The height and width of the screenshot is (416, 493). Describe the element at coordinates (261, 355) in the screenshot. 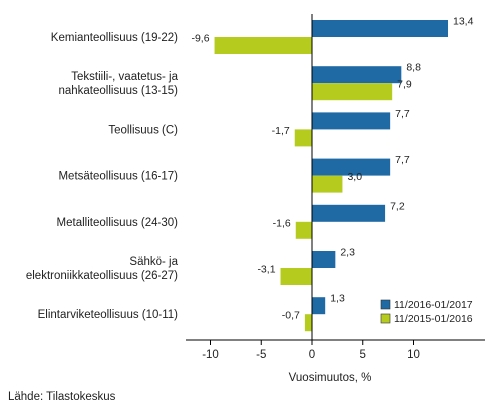

I see `x-tick-label: -5` at that location.